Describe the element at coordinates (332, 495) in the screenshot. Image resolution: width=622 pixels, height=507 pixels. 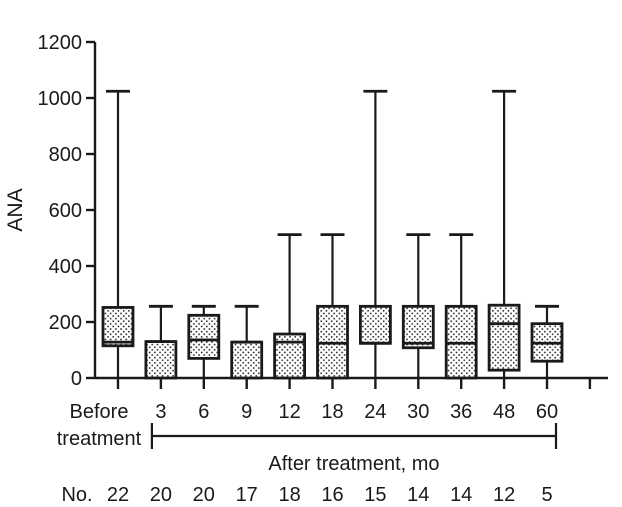
I see `count-value-18: 16` at that location.